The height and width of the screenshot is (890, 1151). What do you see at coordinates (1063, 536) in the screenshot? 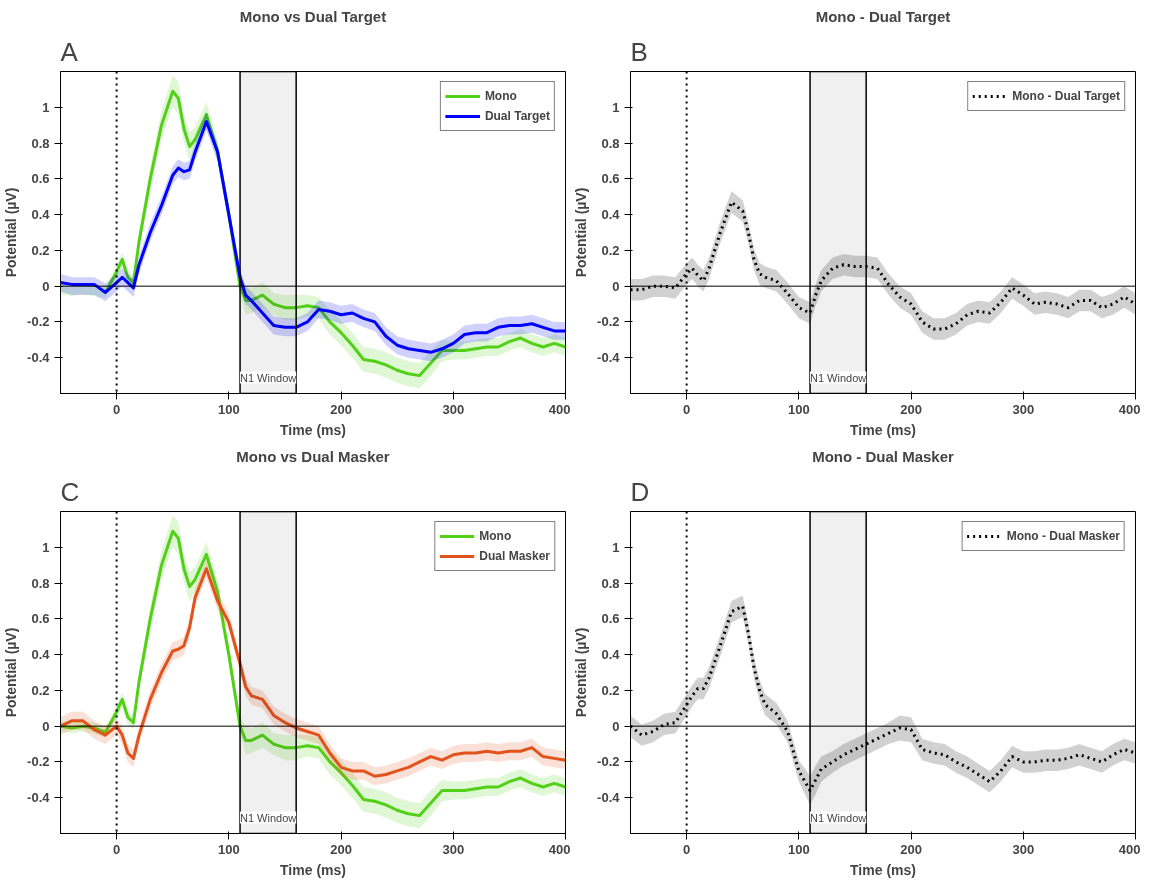
I see `legend-label: Mono - Dual Masker` at bounding box center [1063, 536].